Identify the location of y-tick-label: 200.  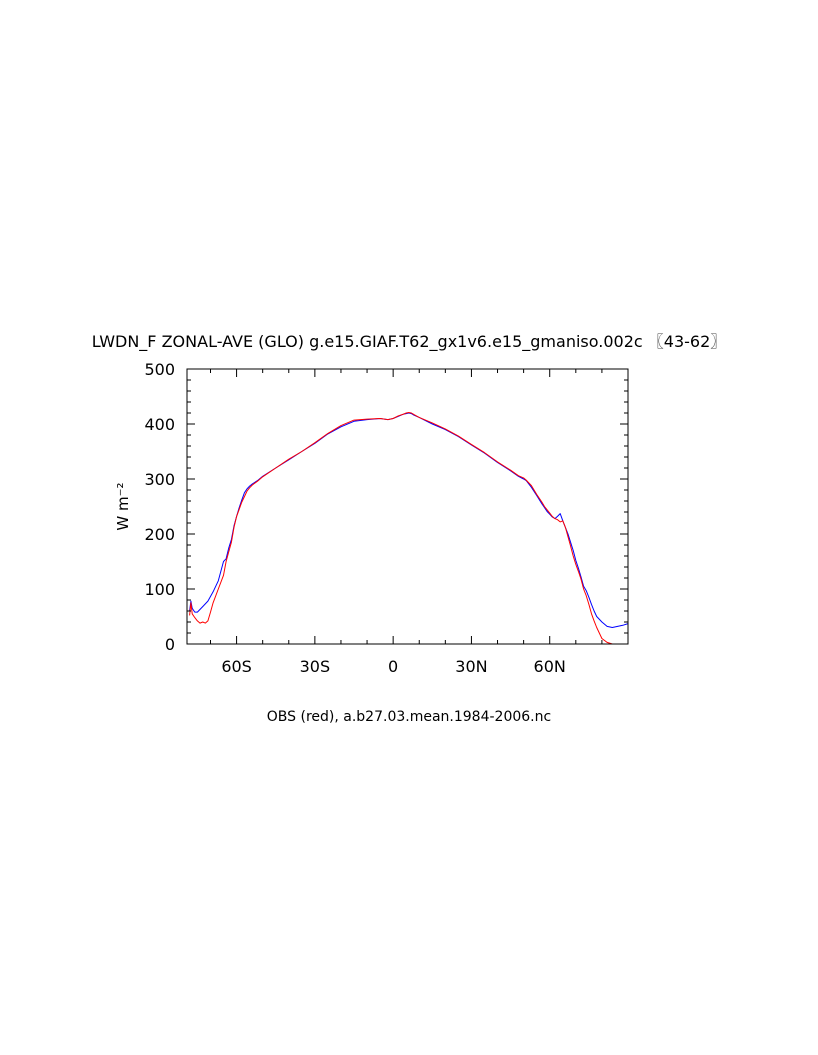
(159, 534).